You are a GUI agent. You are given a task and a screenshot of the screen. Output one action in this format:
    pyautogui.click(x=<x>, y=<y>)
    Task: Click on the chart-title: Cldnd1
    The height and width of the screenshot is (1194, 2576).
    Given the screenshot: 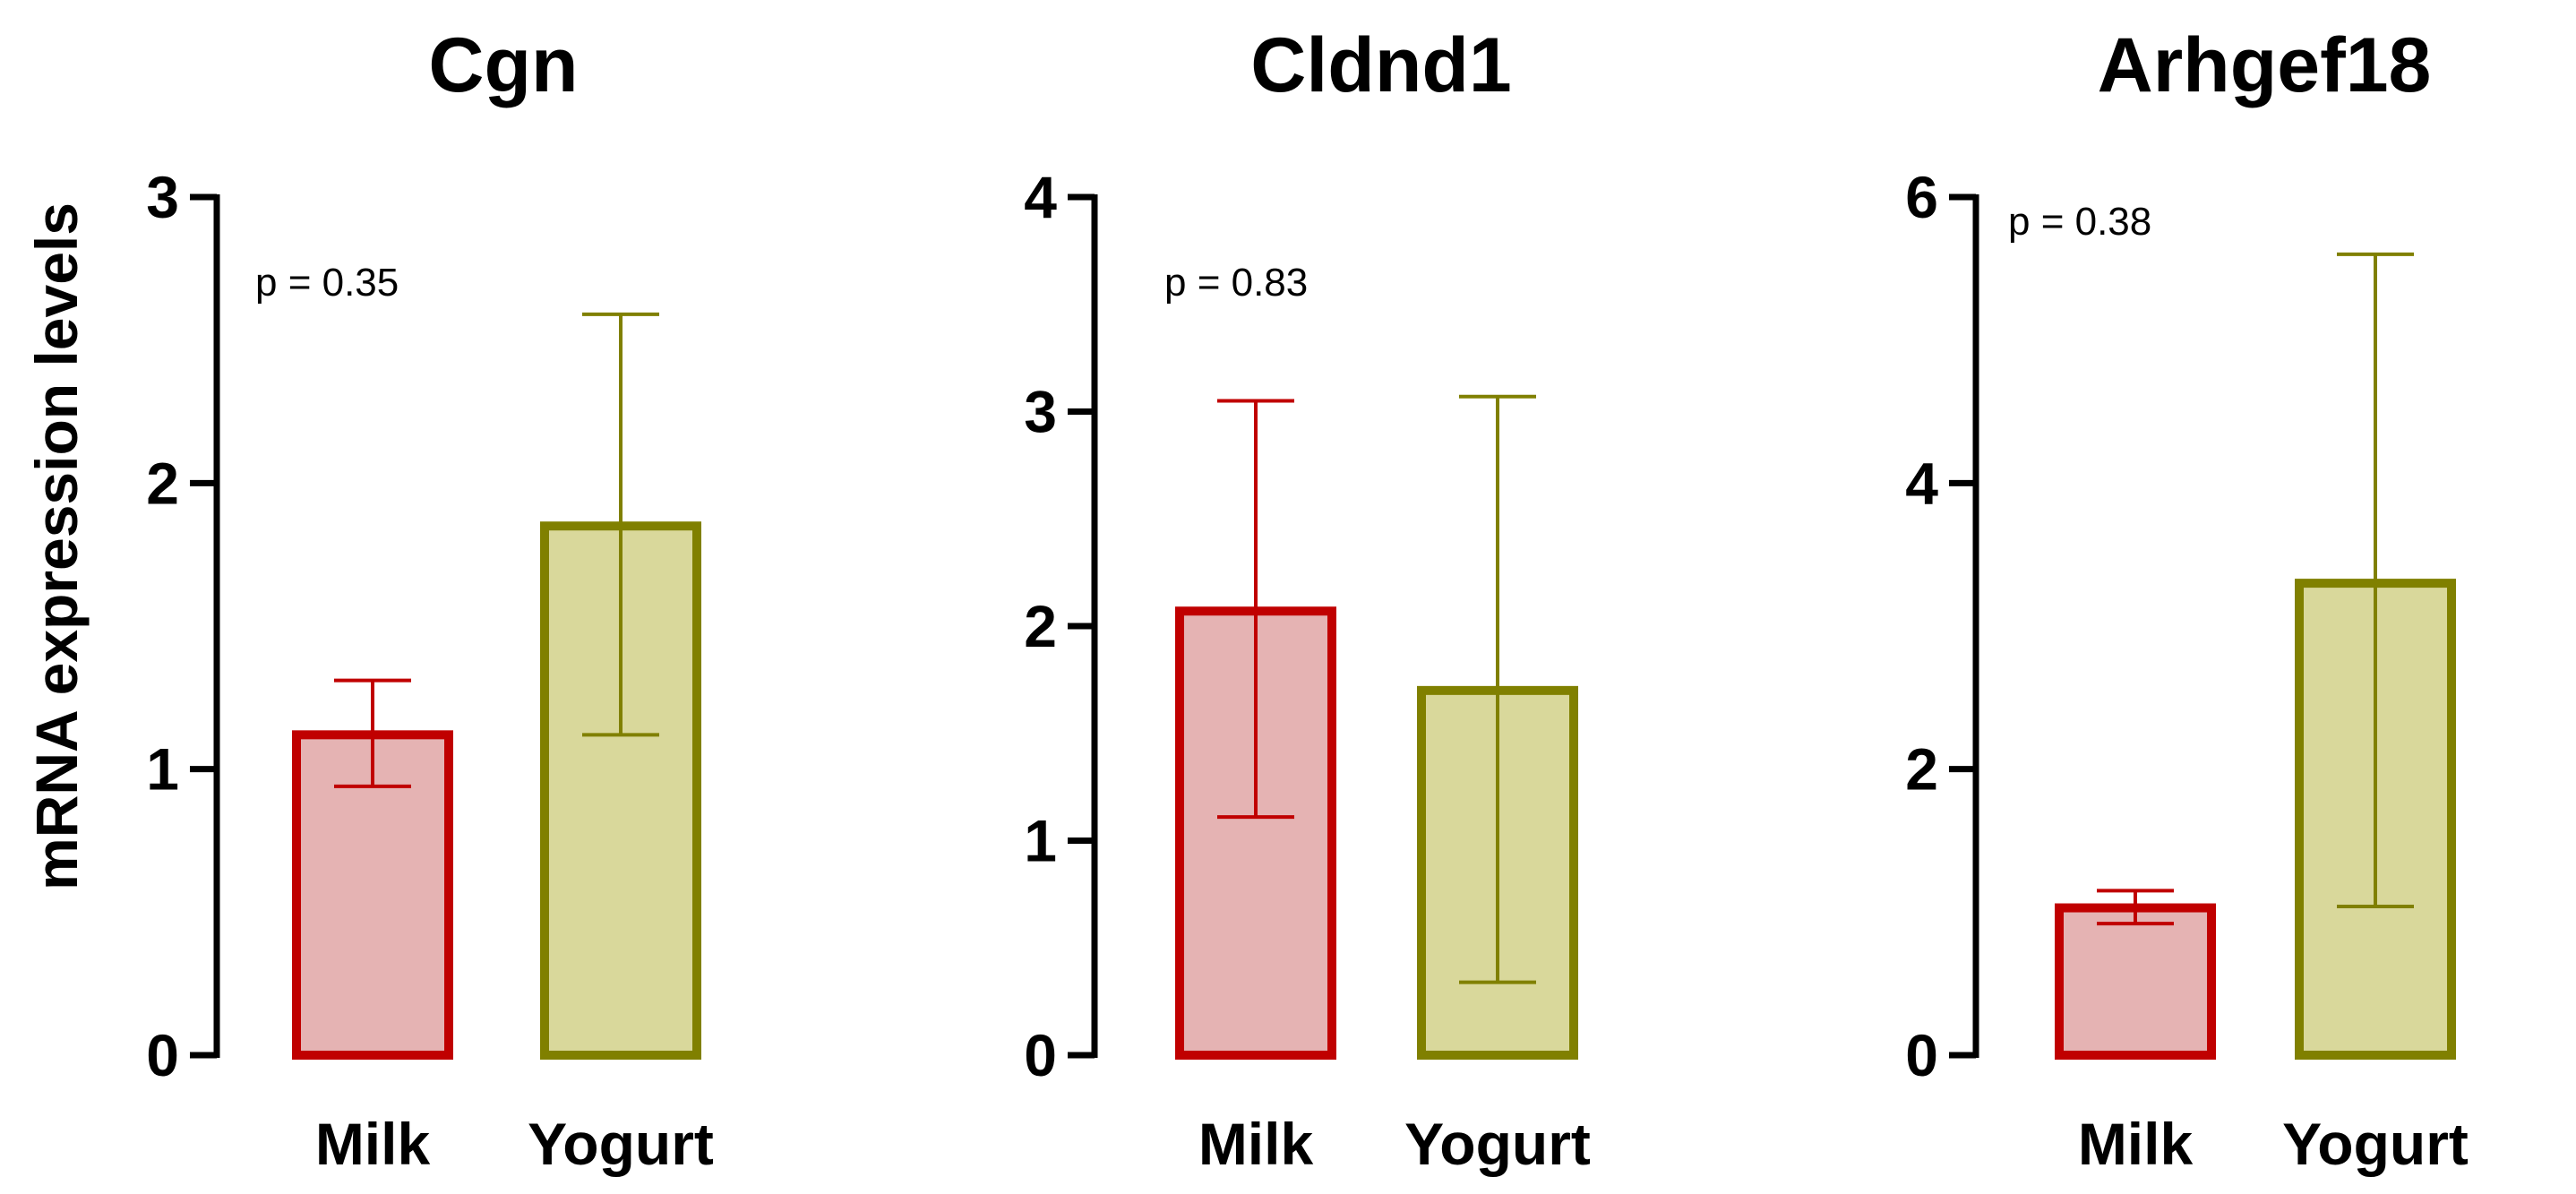 What is the action you would take?
    pyautogui.click(x=1380, y=65)
    